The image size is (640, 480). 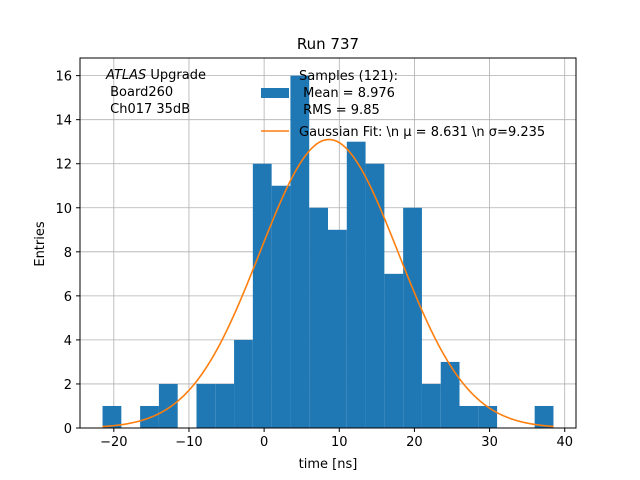 What do you see at coordinates (328, 464) in the screenshot?
I see `x-axis-label: time [ns]` at bounding box center [328, 464].